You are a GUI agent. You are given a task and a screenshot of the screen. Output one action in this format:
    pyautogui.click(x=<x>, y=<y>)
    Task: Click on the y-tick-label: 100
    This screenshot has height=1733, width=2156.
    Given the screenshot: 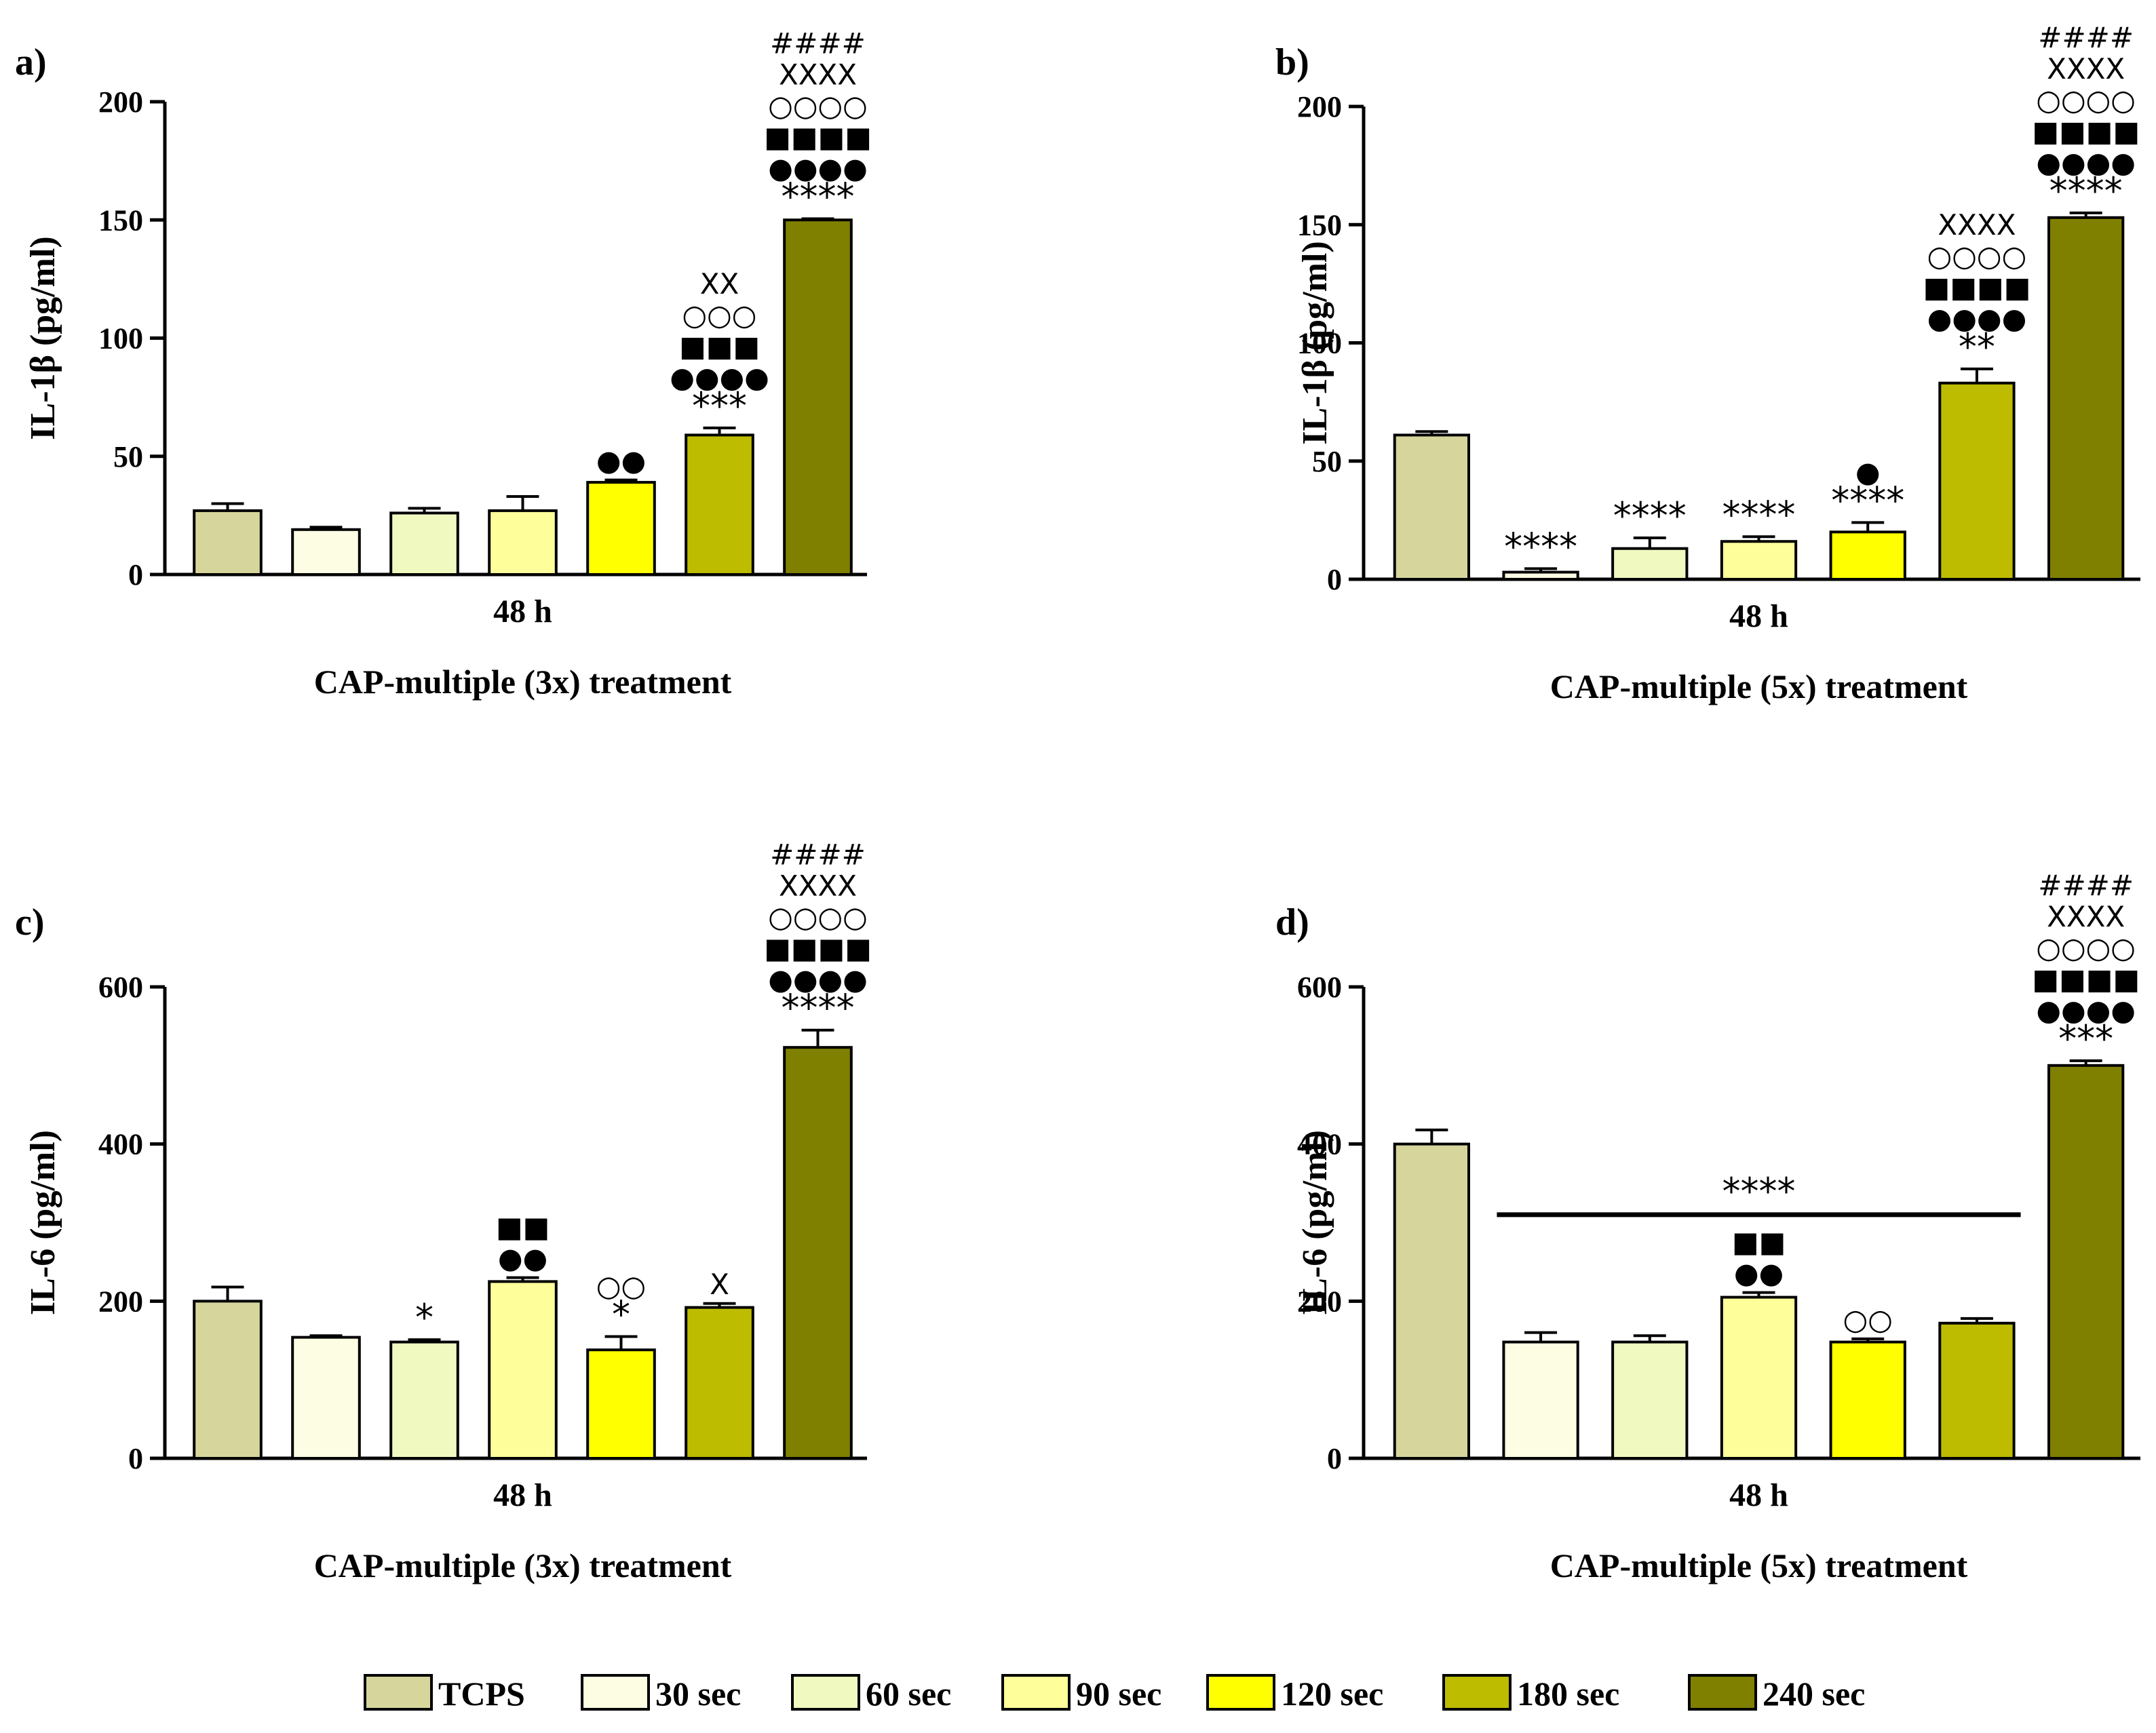 What is the action you would take?
    pyautogui.click(x=120, y=338)
    